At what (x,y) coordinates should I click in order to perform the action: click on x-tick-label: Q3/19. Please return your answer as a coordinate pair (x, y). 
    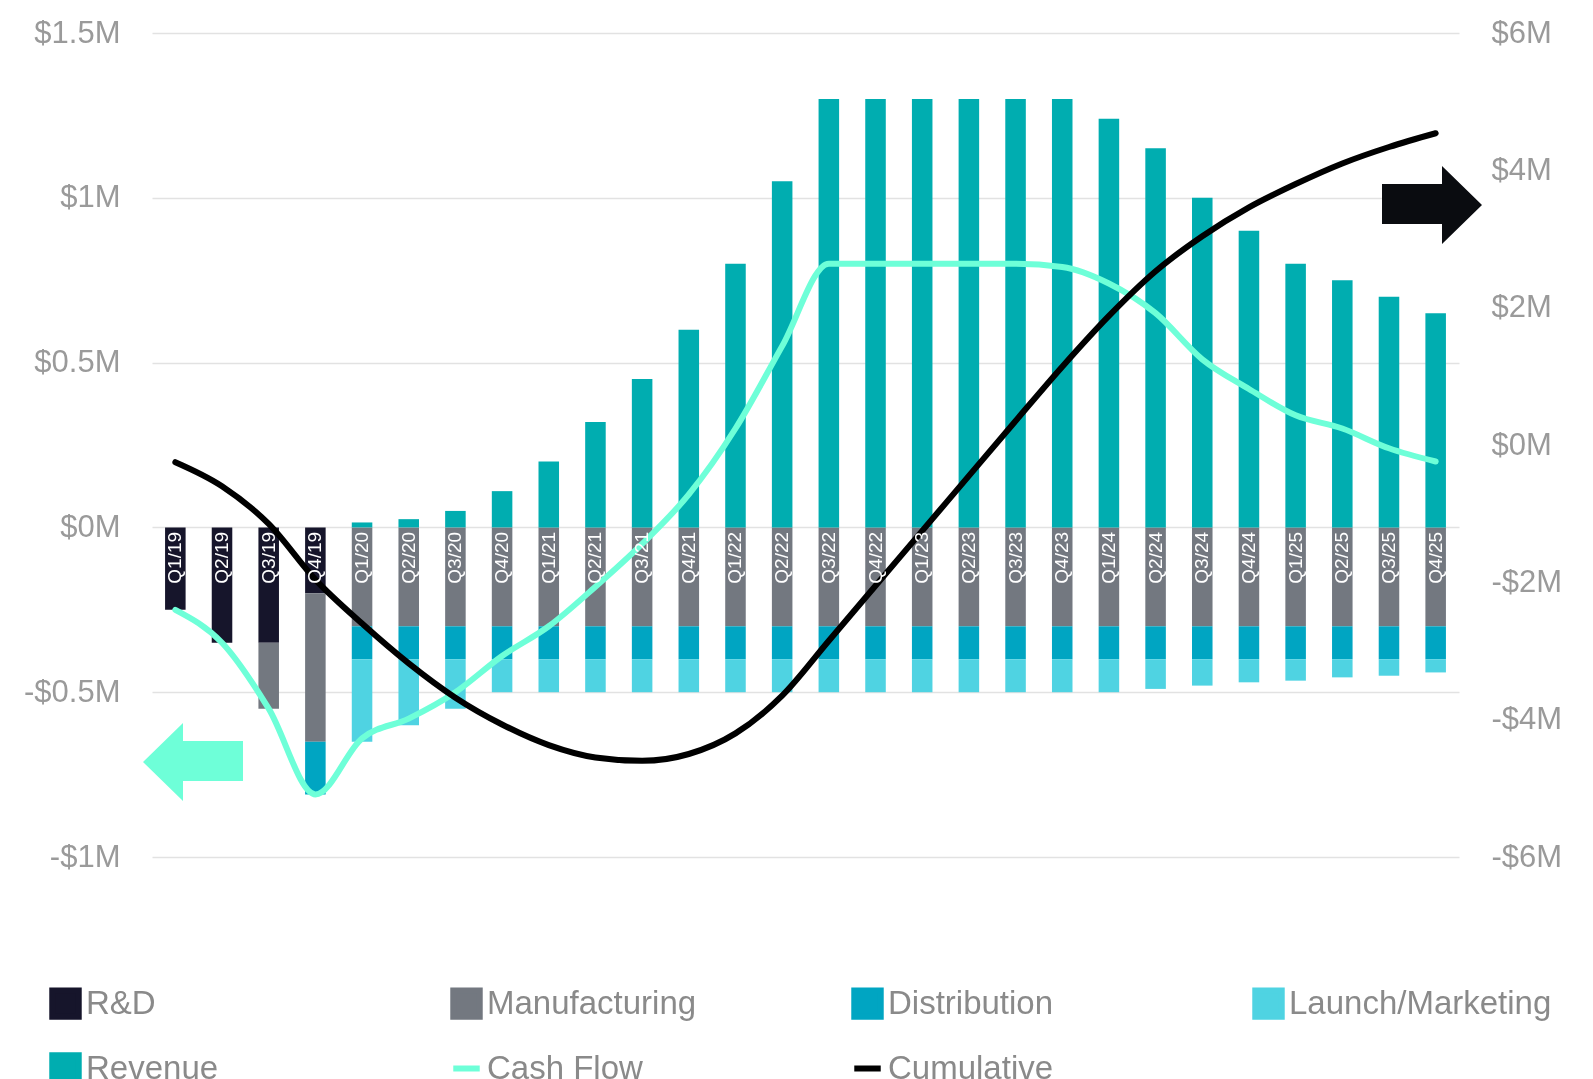
    Looking at the image, I should click on (268, 557).